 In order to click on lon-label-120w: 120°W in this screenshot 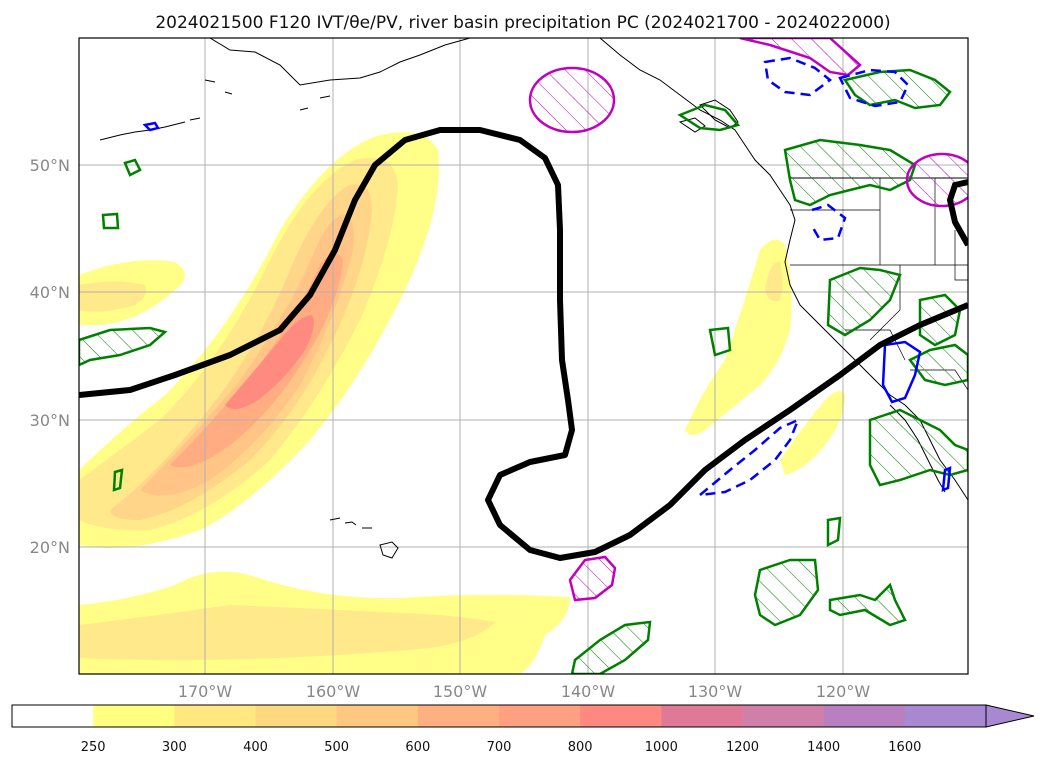, I will do `click(843, 691)`.